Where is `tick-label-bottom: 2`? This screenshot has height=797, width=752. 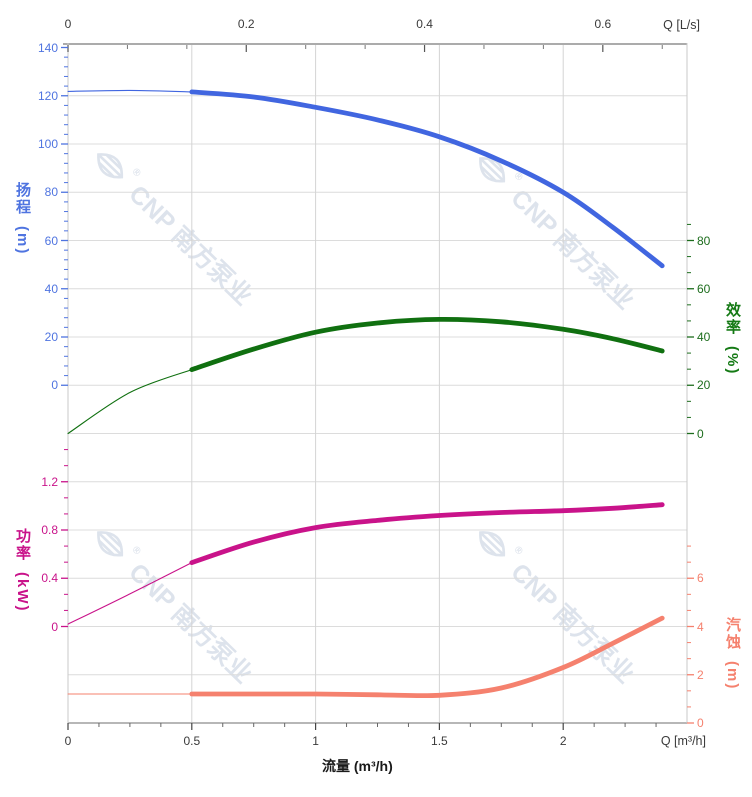 tick-label-bottom: 2 is located at coordinates (563, 741).